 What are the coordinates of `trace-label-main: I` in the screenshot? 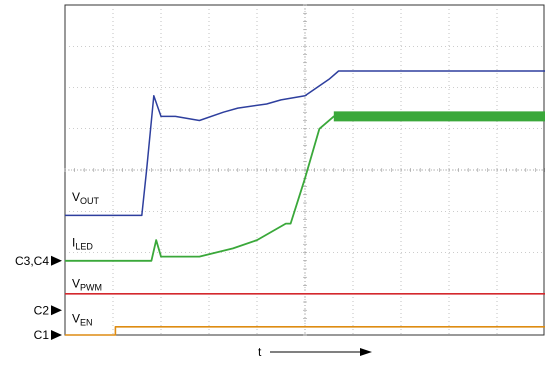 It's located at (73, 242).